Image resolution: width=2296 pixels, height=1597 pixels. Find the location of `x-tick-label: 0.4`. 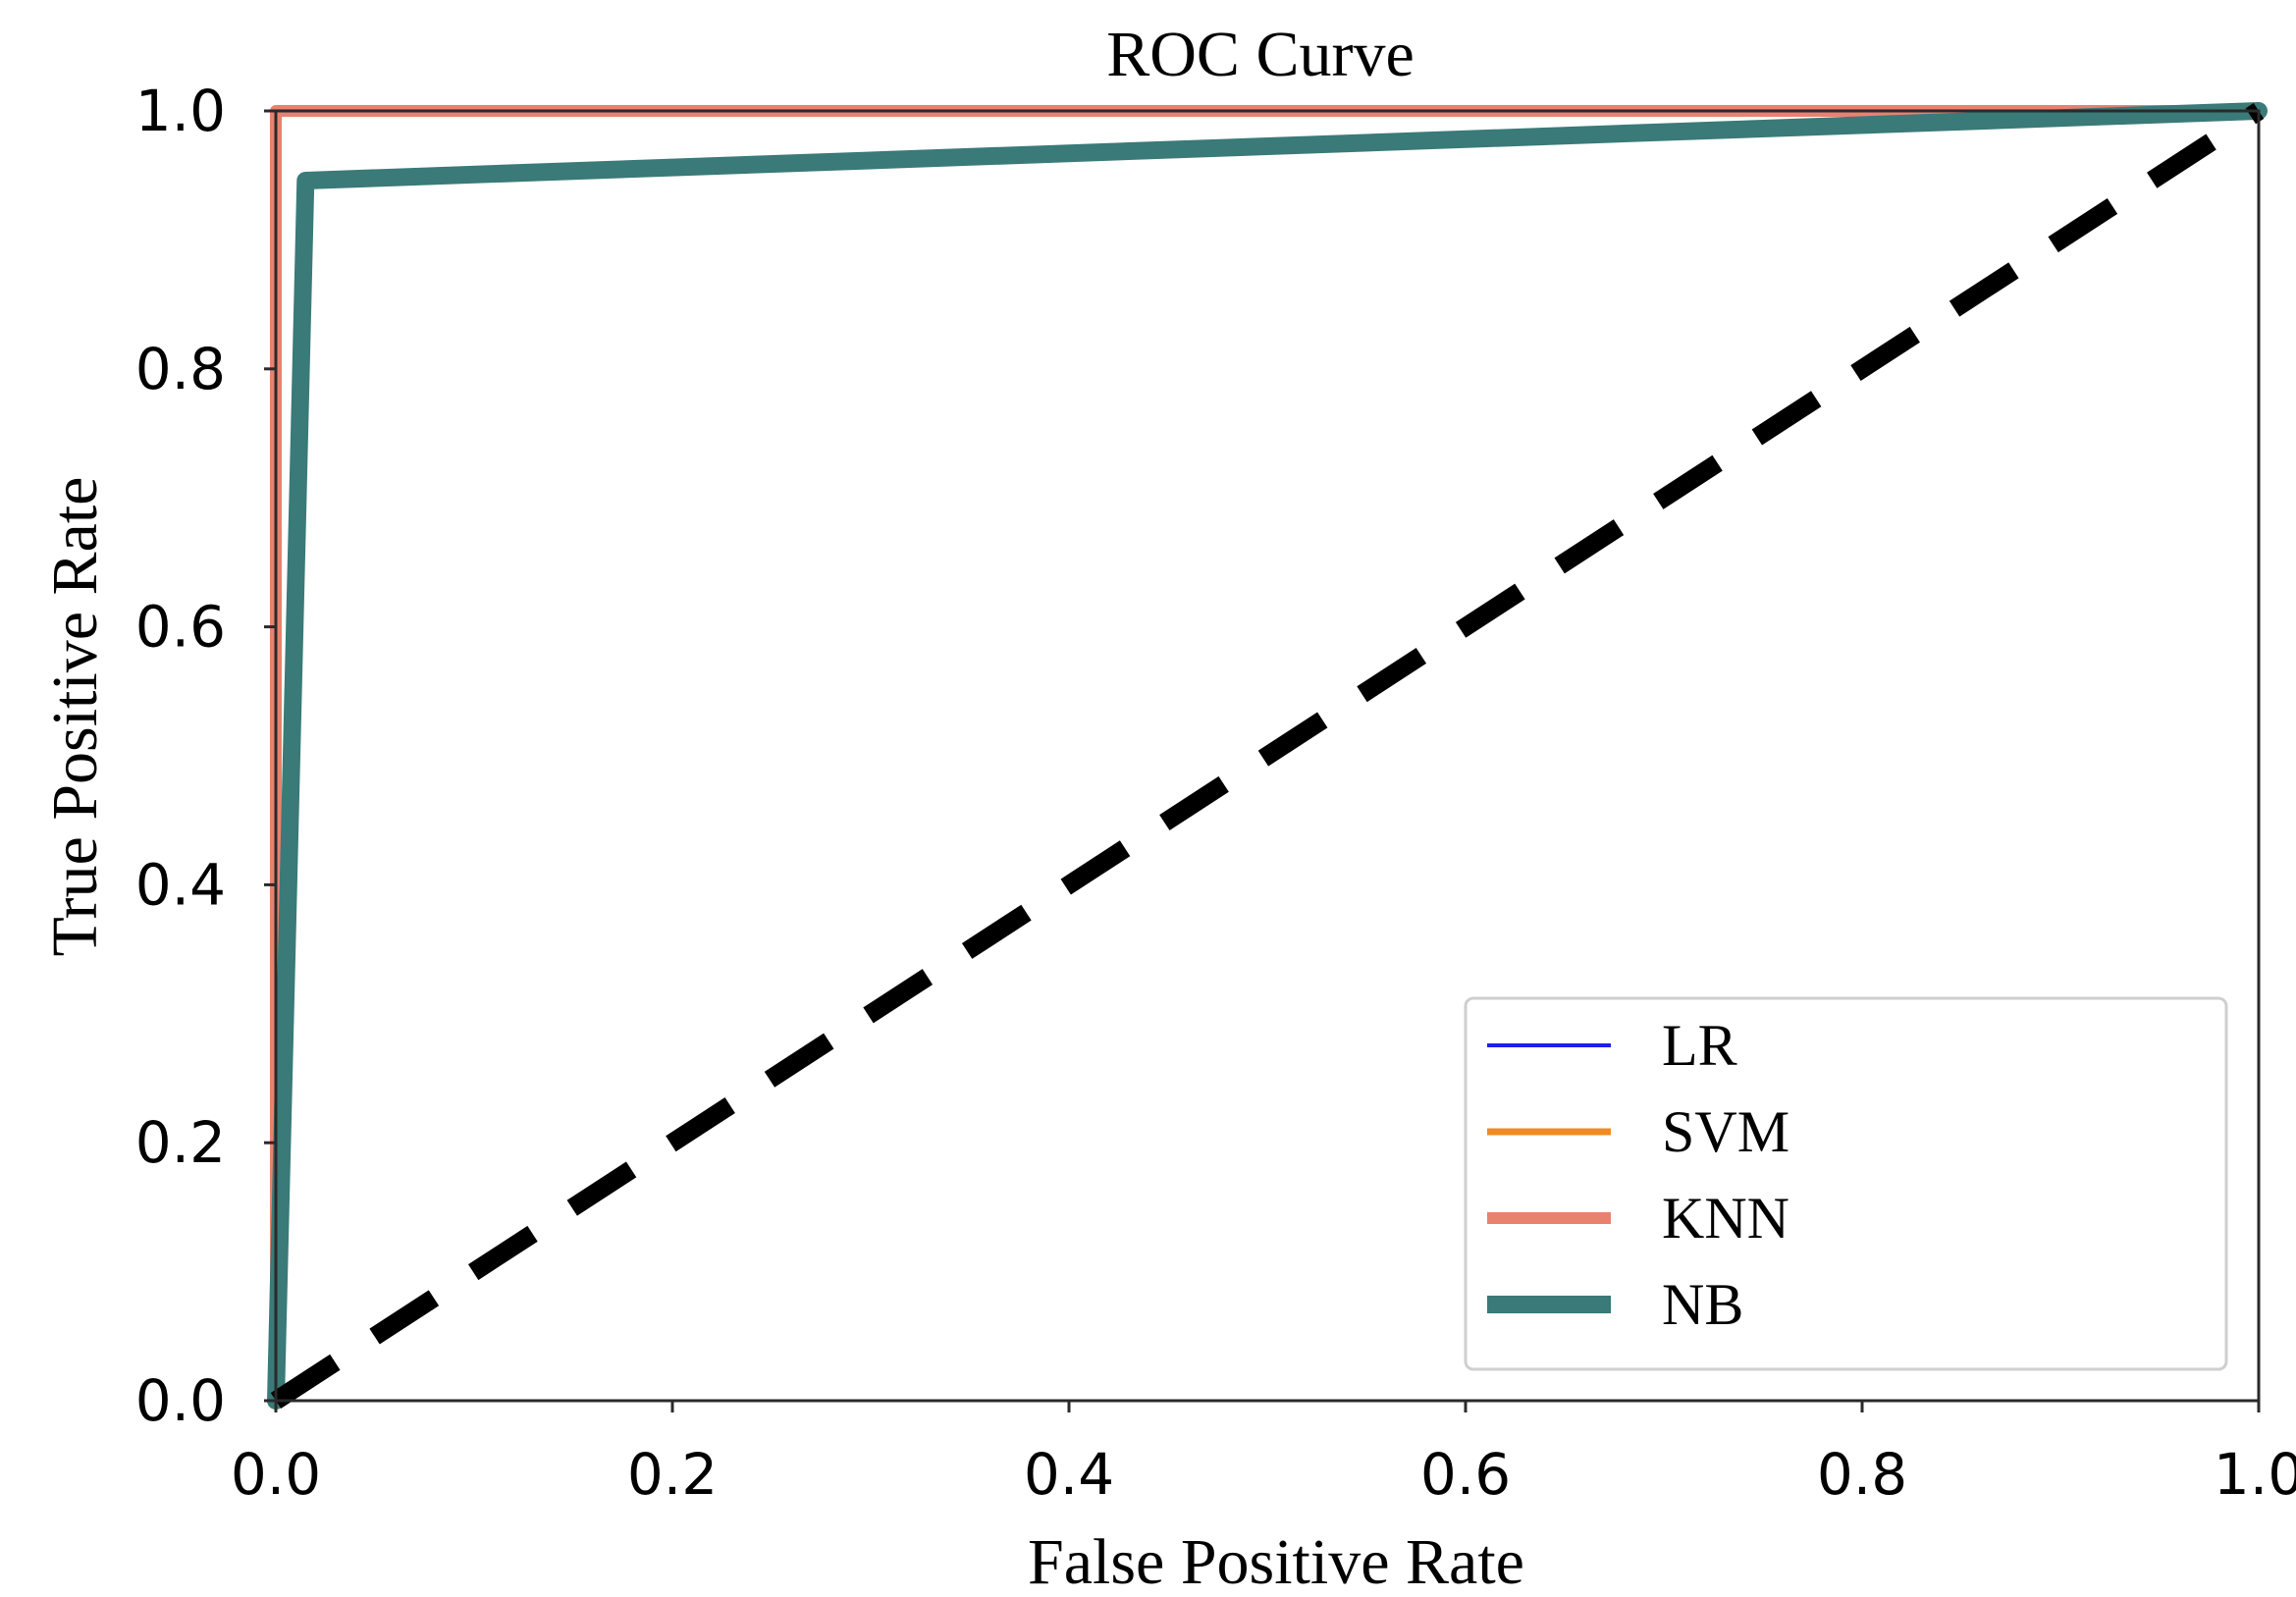

x-tick-label: 0.4 is located at coordinates (1069, 1474).